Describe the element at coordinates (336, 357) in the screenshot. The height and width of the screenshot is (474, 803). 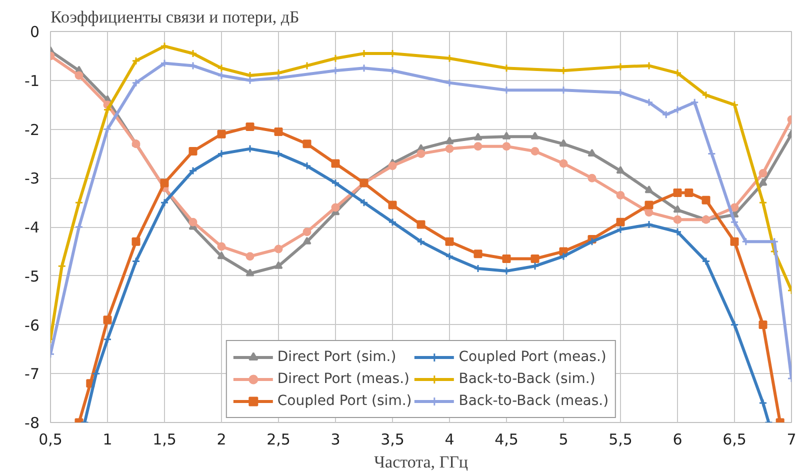
I see `legend-label: Direct Port (sim.)` at that location.